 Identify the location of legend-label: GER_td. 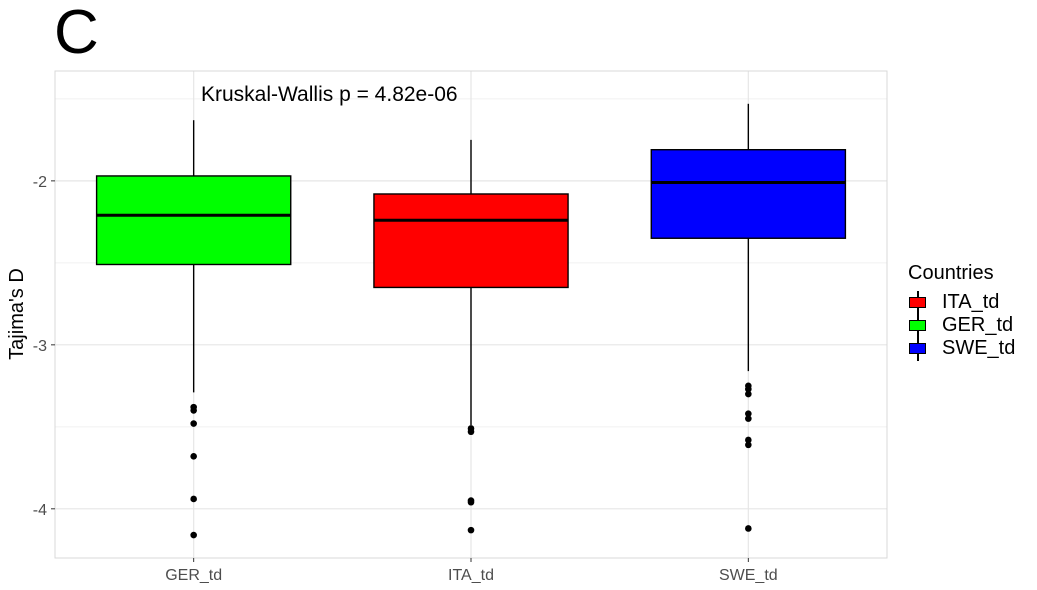
(978, 325).